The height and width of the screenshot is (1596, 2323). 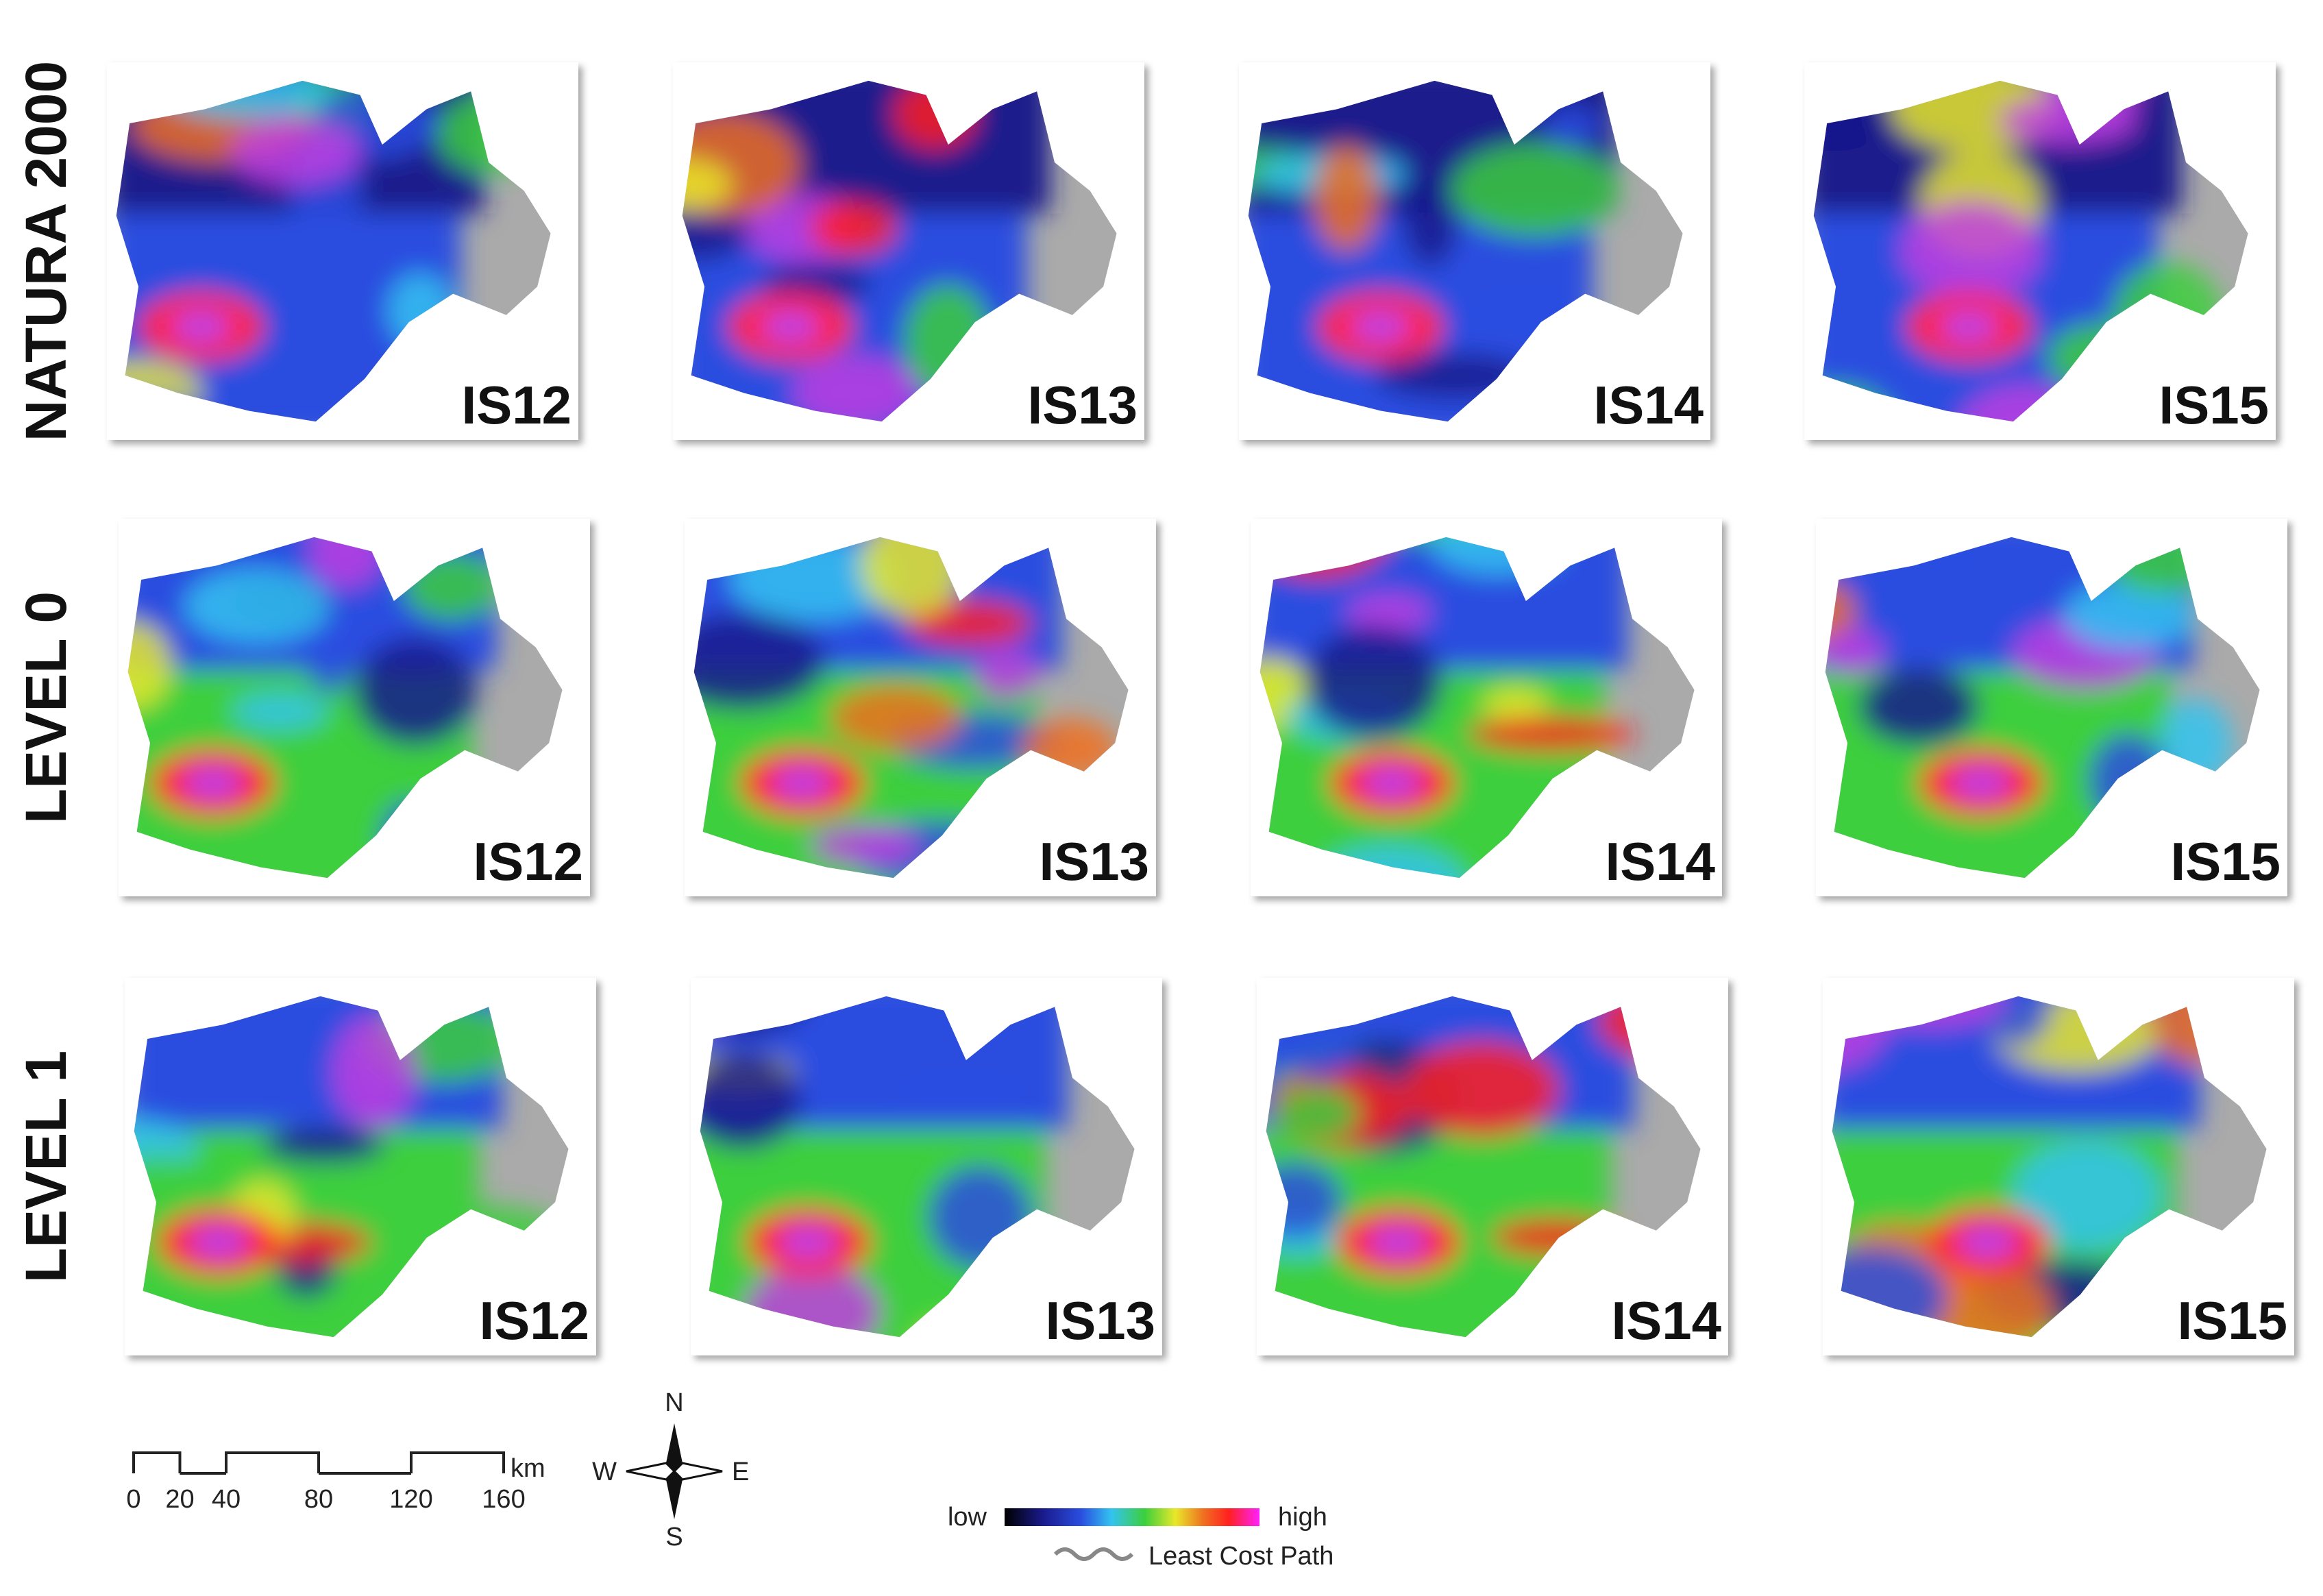 What do you see at coordinates (1132, 1517) in the screenshot?
I see `color-bar` at bounding box center [1132, 1517].